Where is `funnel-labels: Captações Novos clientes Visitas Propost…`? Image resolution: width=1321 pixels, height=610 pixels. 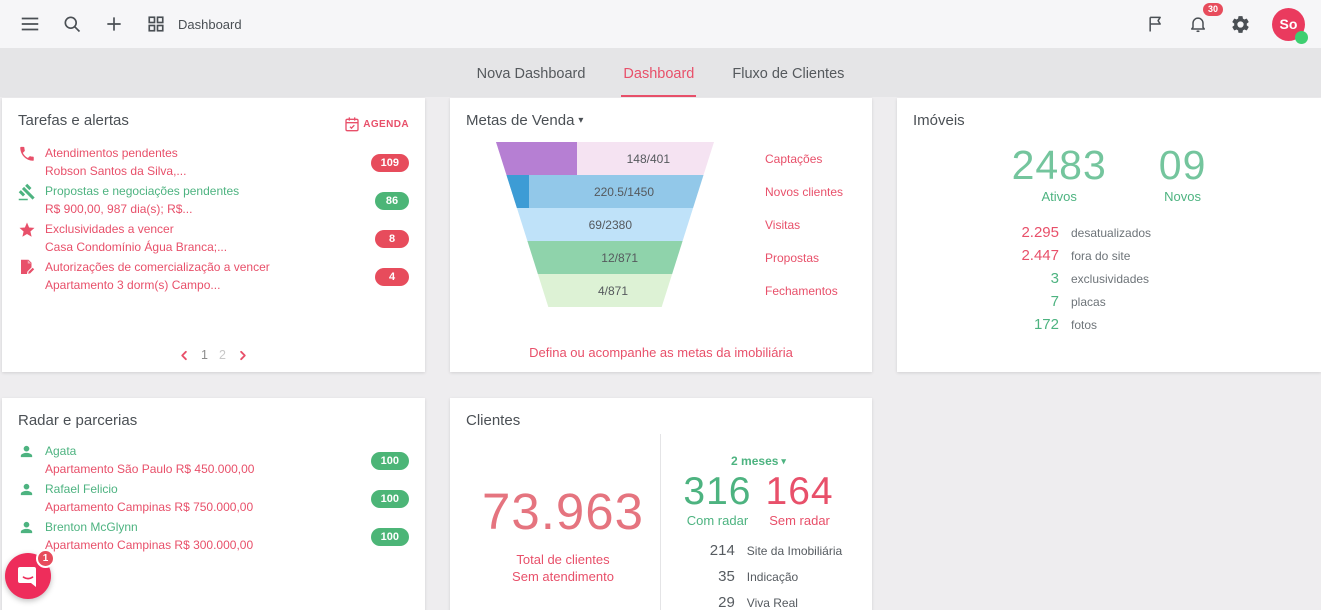 funnel-labels: Captações Novos clientes Visitas Propost… is located at coordinates (804, 224).